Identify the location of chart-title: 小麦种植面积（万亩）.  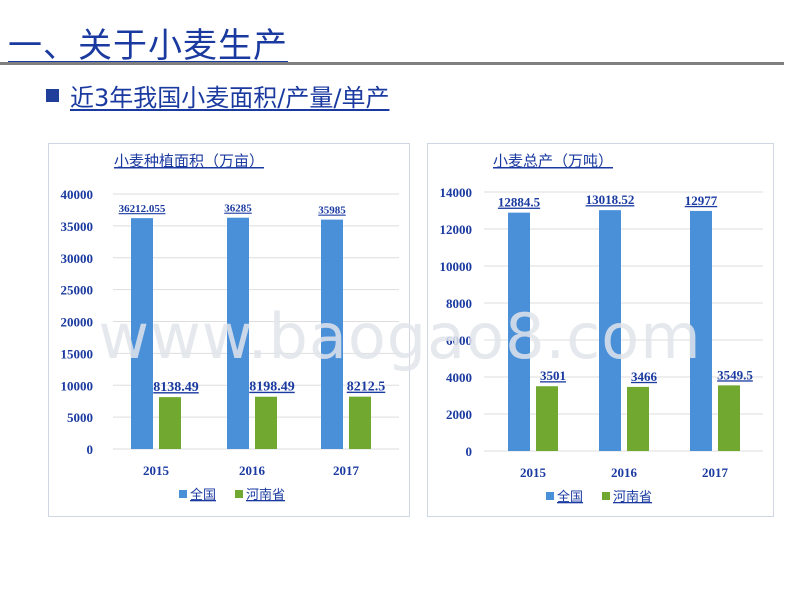
(189, 161).